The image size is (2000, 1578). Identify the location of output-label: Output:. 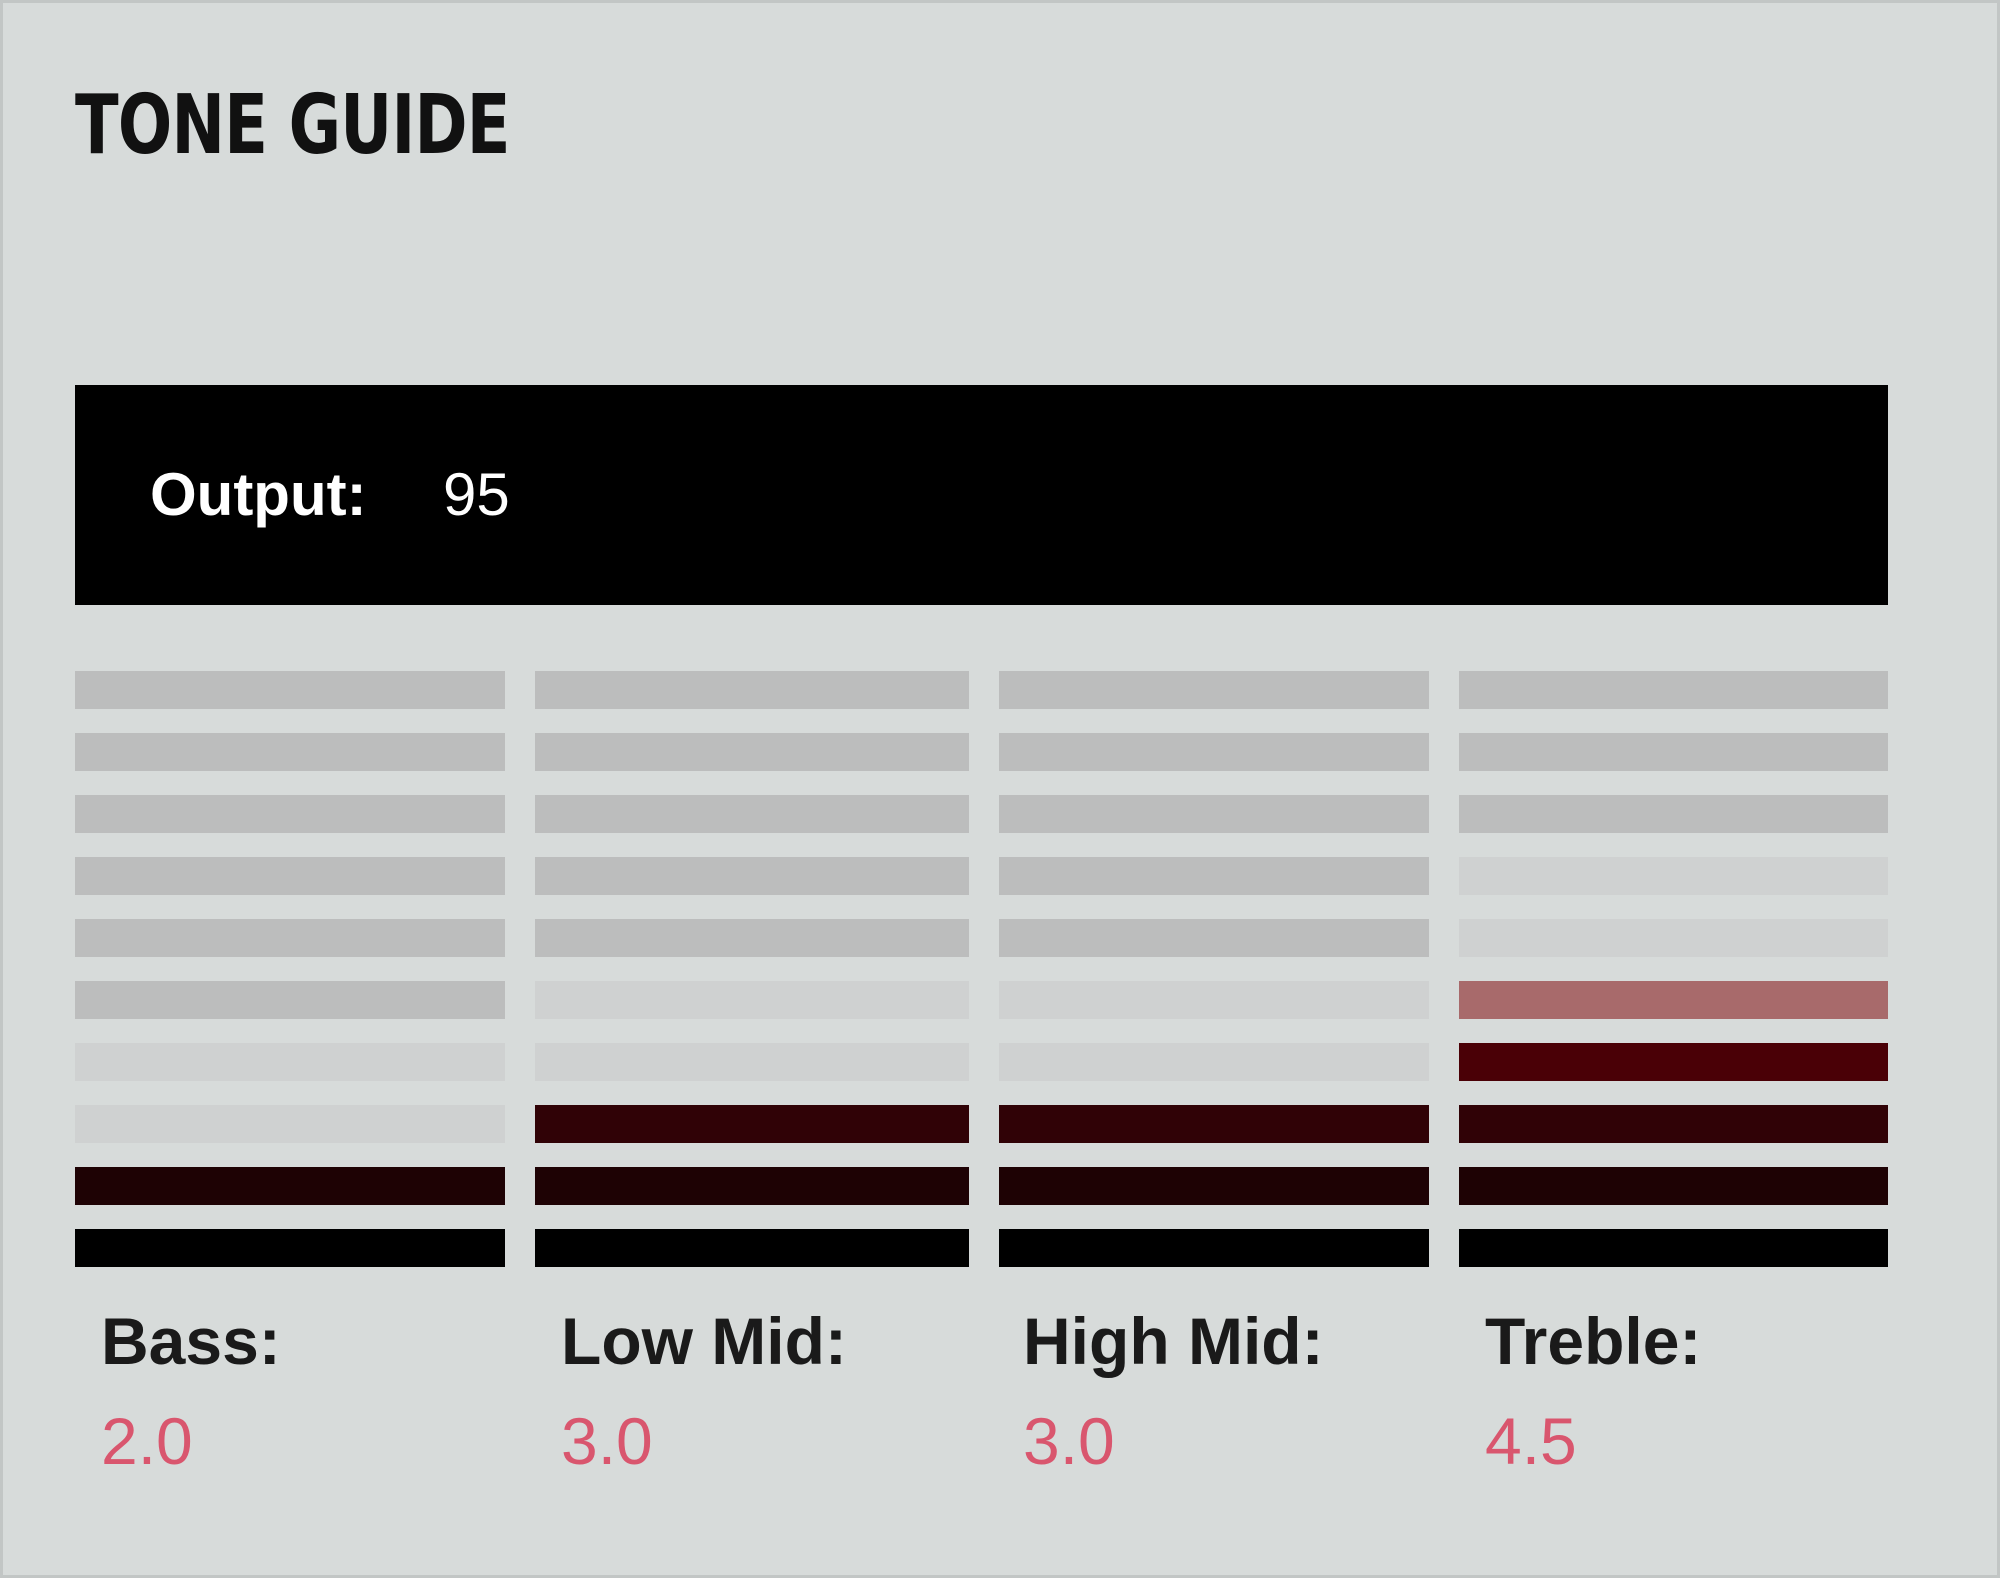
(258, 494).